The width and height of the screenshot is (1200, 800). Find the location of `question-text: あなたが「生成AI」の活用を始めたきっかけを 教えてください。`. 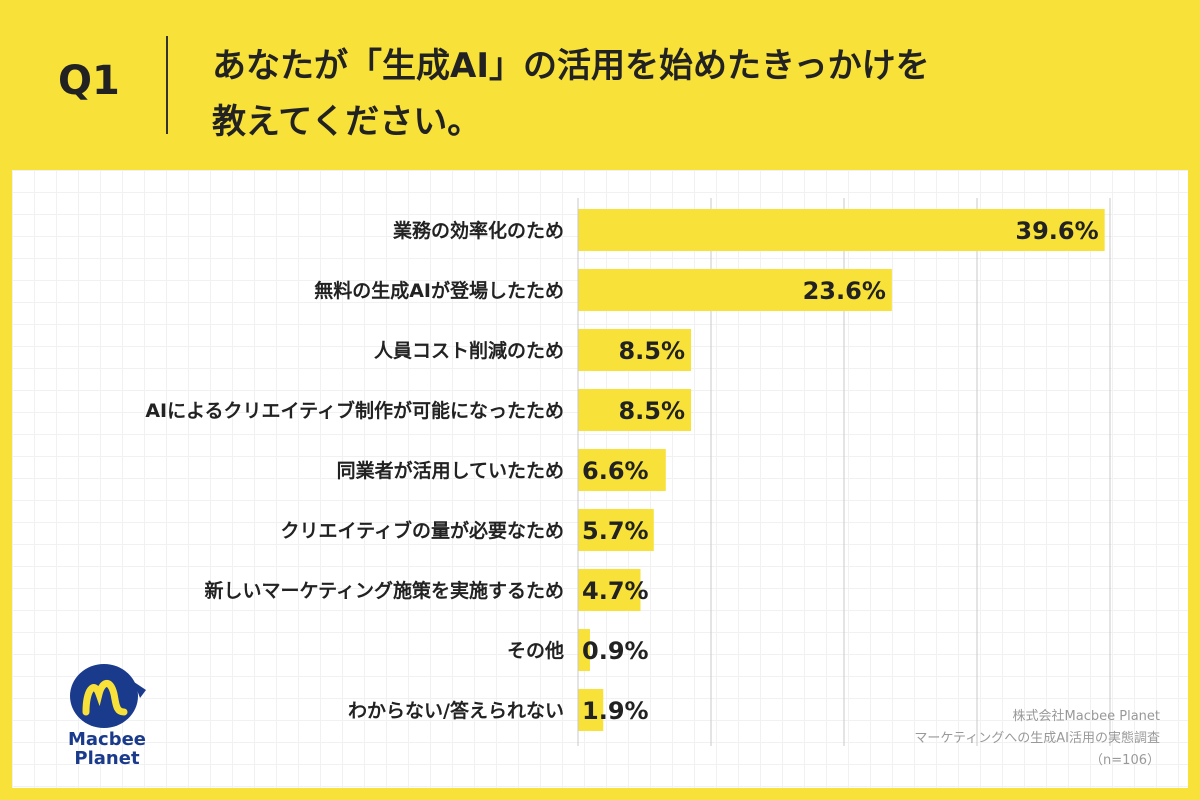

question-text: あなたが「生成AI」の活用を始めたきっかけを 教えてください。 is located at coordinates (692, 94).